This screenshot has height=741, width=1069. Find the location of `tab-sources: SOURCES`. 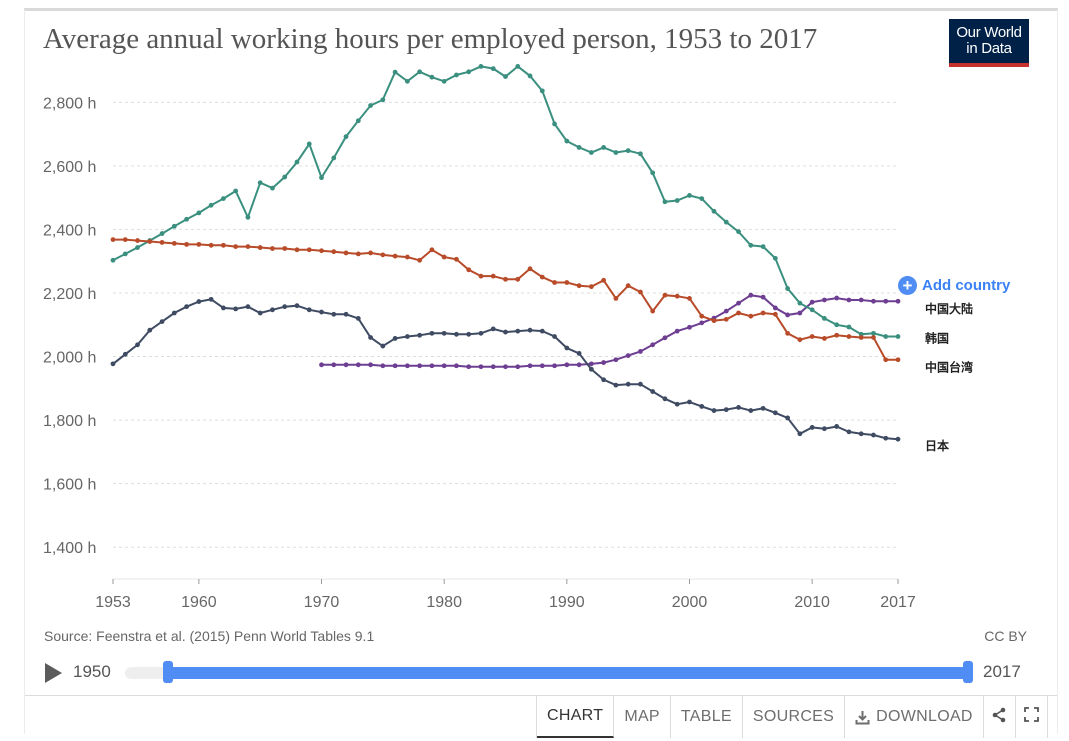

tab-sources: SOURCES is located at coordinates (794, 717).